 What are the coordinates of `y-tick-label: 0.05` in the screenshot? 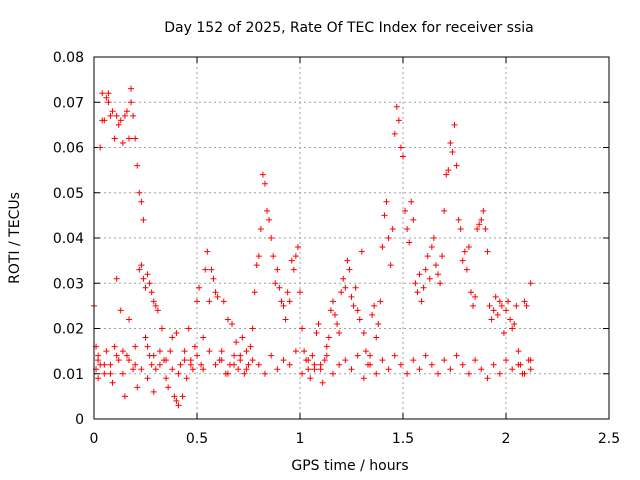 It's located at (68, 194).